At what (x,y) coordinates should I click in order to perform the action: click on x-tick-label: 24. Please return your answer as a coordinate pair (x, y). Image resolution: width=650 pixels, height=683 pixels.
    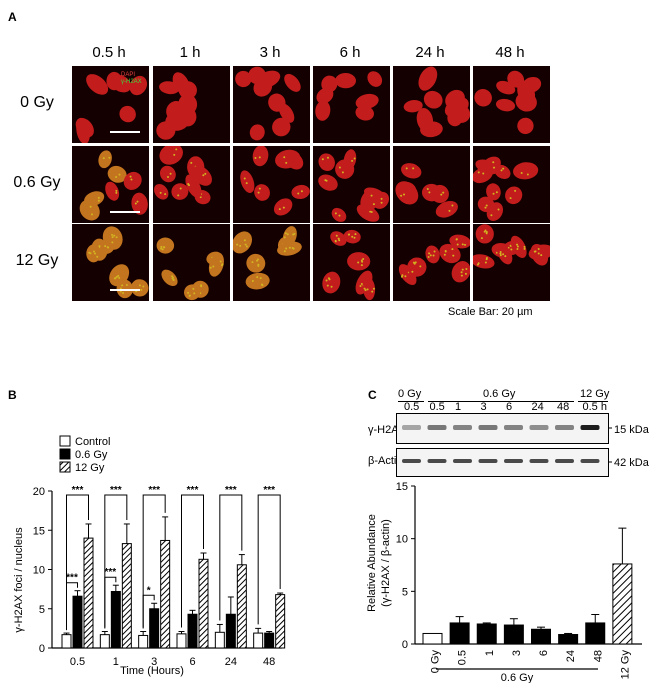
    Looking at the image, I should click on (571, 656).